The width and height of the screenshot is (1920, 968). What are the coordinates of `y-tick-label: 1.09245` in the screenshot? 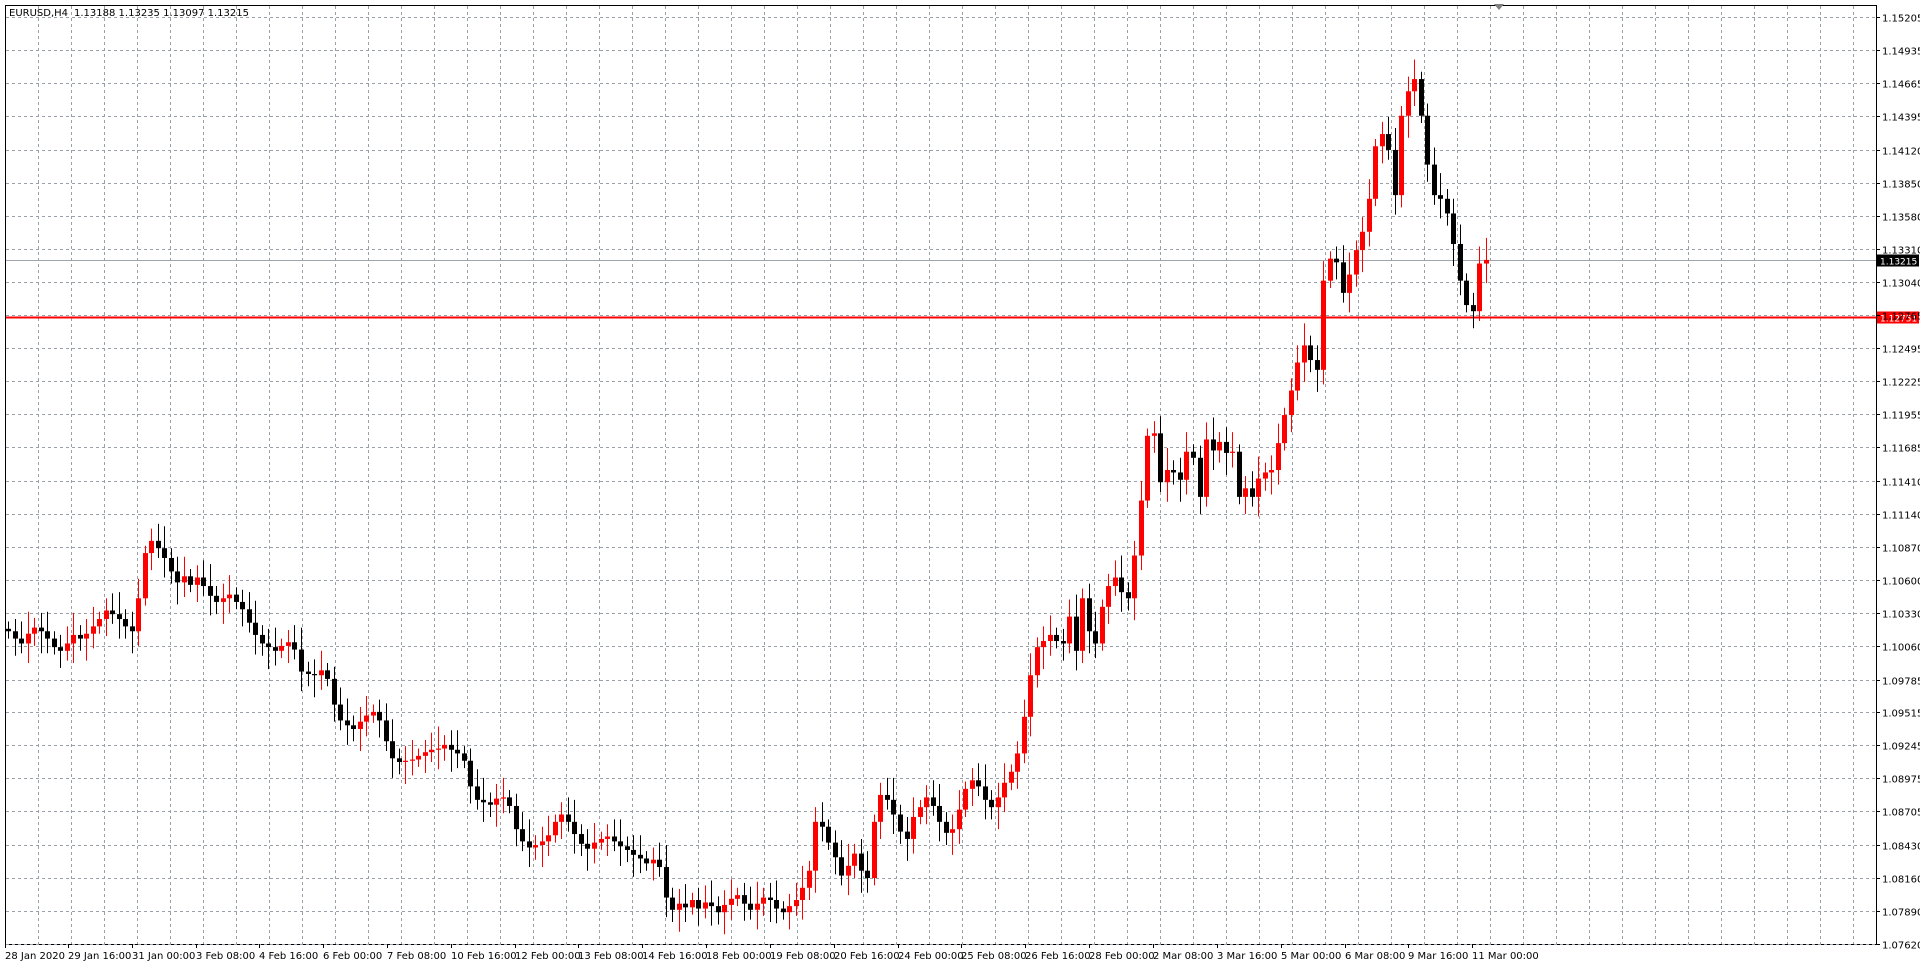 It's located at (1901, 747).